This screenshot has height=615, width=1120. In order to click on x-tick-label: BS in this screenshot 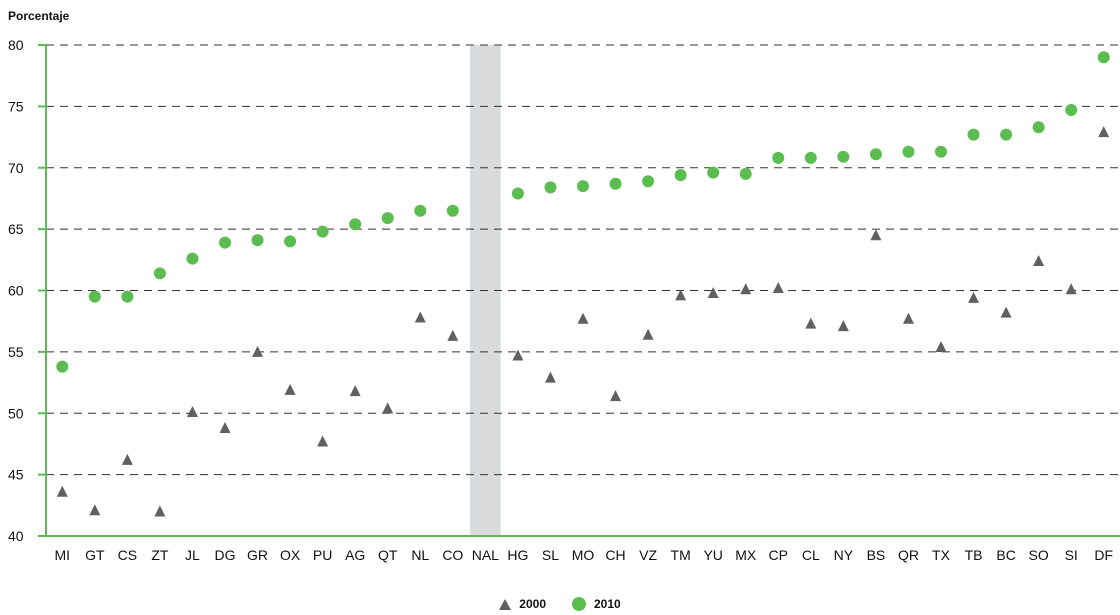, I will do `click(876, 555)`.